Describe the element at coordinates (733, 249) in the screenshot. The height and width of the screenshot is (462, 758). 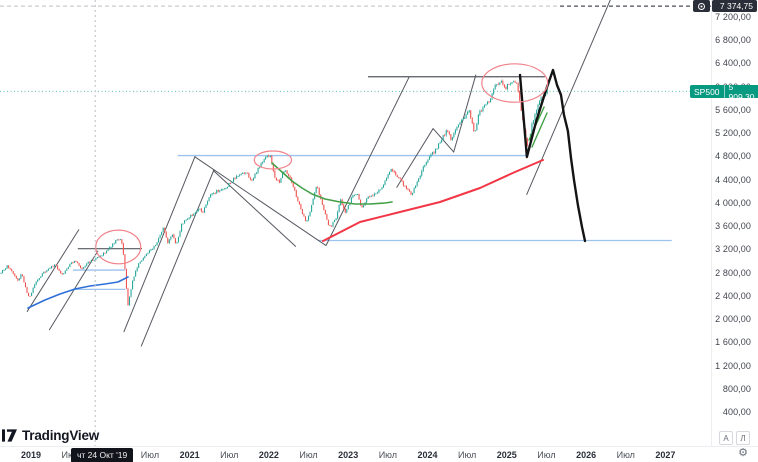
I see `price-tick-label: 3 200,00` at that location.